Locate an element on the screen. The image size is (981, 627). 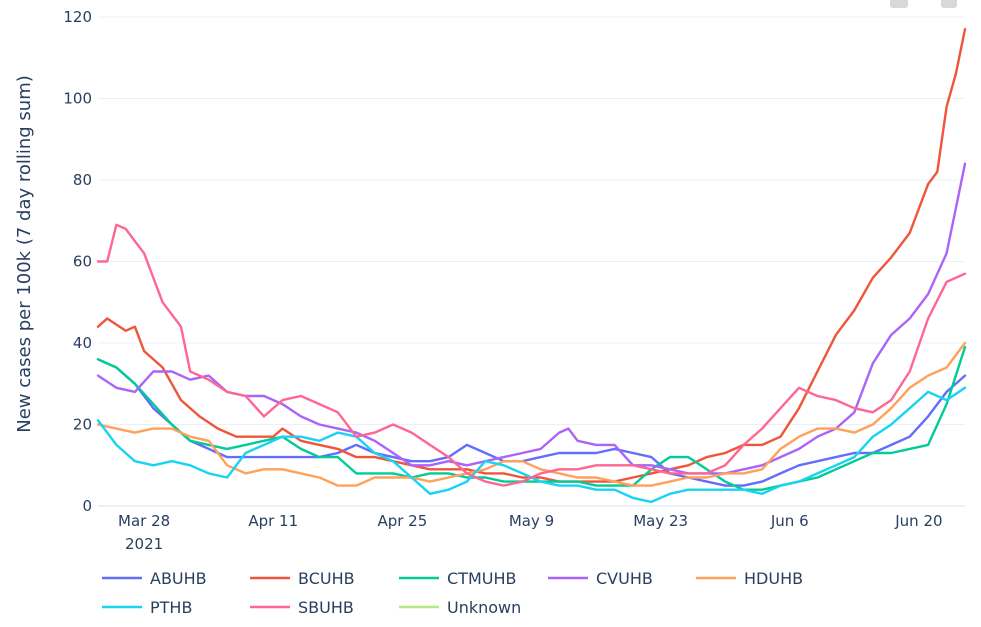
y-tick-label: 20 is located at coordinates (82, 425).